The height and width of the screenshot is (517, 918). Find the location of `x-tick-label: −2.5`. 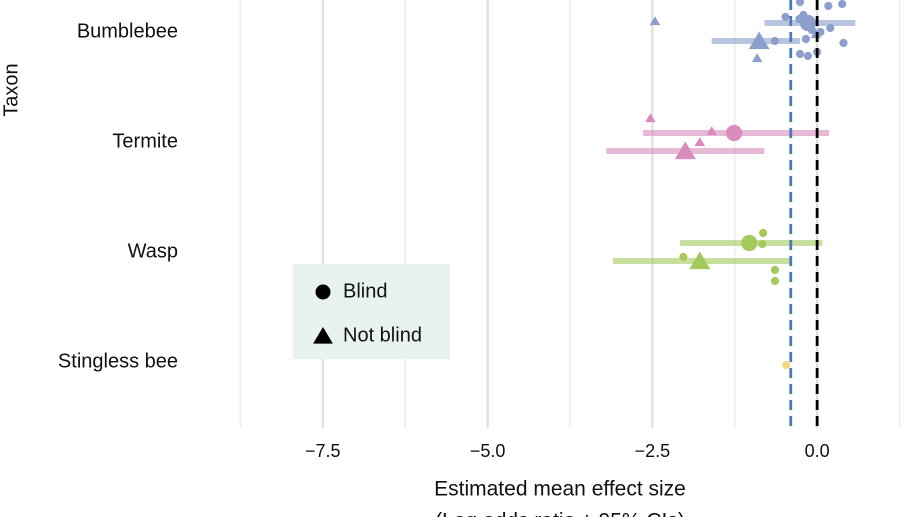

x-tick-label: −2.5 is located at coordinates (653, 451).